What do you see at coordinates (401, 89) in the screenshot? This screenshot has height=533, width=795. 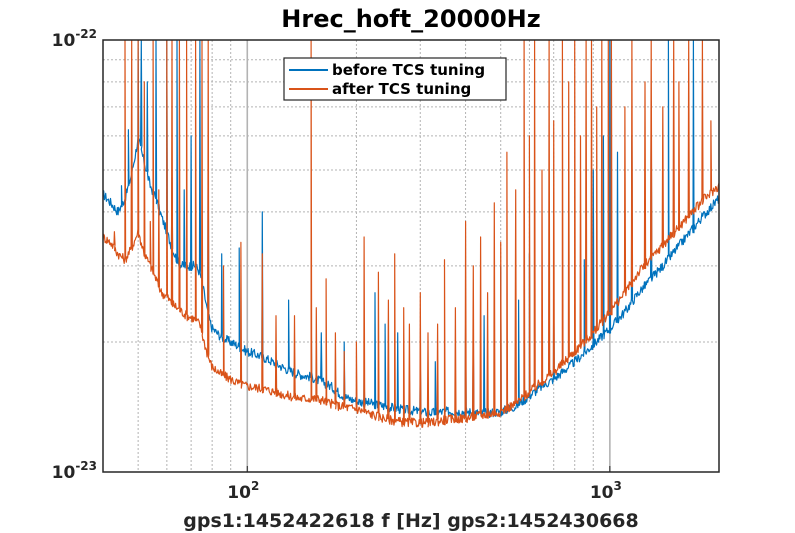 I see `legend-label-after: after TCS tuning` at bounding box center [401, 89].